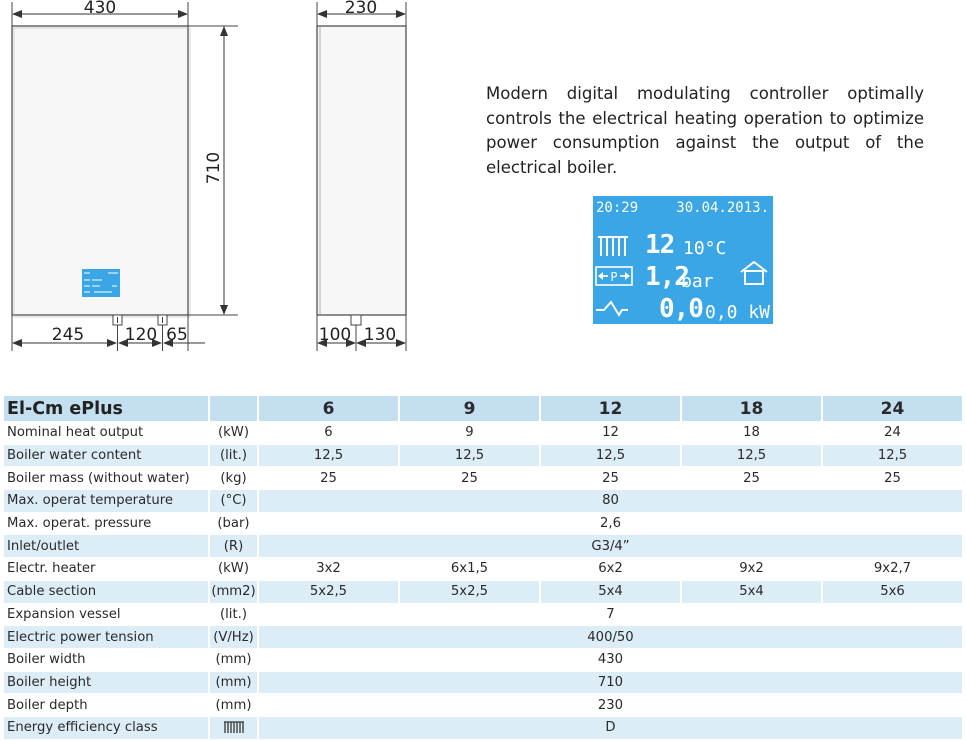 This screenshot has height=741, width=966. What do you see at coordinates (751, 433) in the screenshot?
I see `cell-value: 18` at bounding box center [751, 433].